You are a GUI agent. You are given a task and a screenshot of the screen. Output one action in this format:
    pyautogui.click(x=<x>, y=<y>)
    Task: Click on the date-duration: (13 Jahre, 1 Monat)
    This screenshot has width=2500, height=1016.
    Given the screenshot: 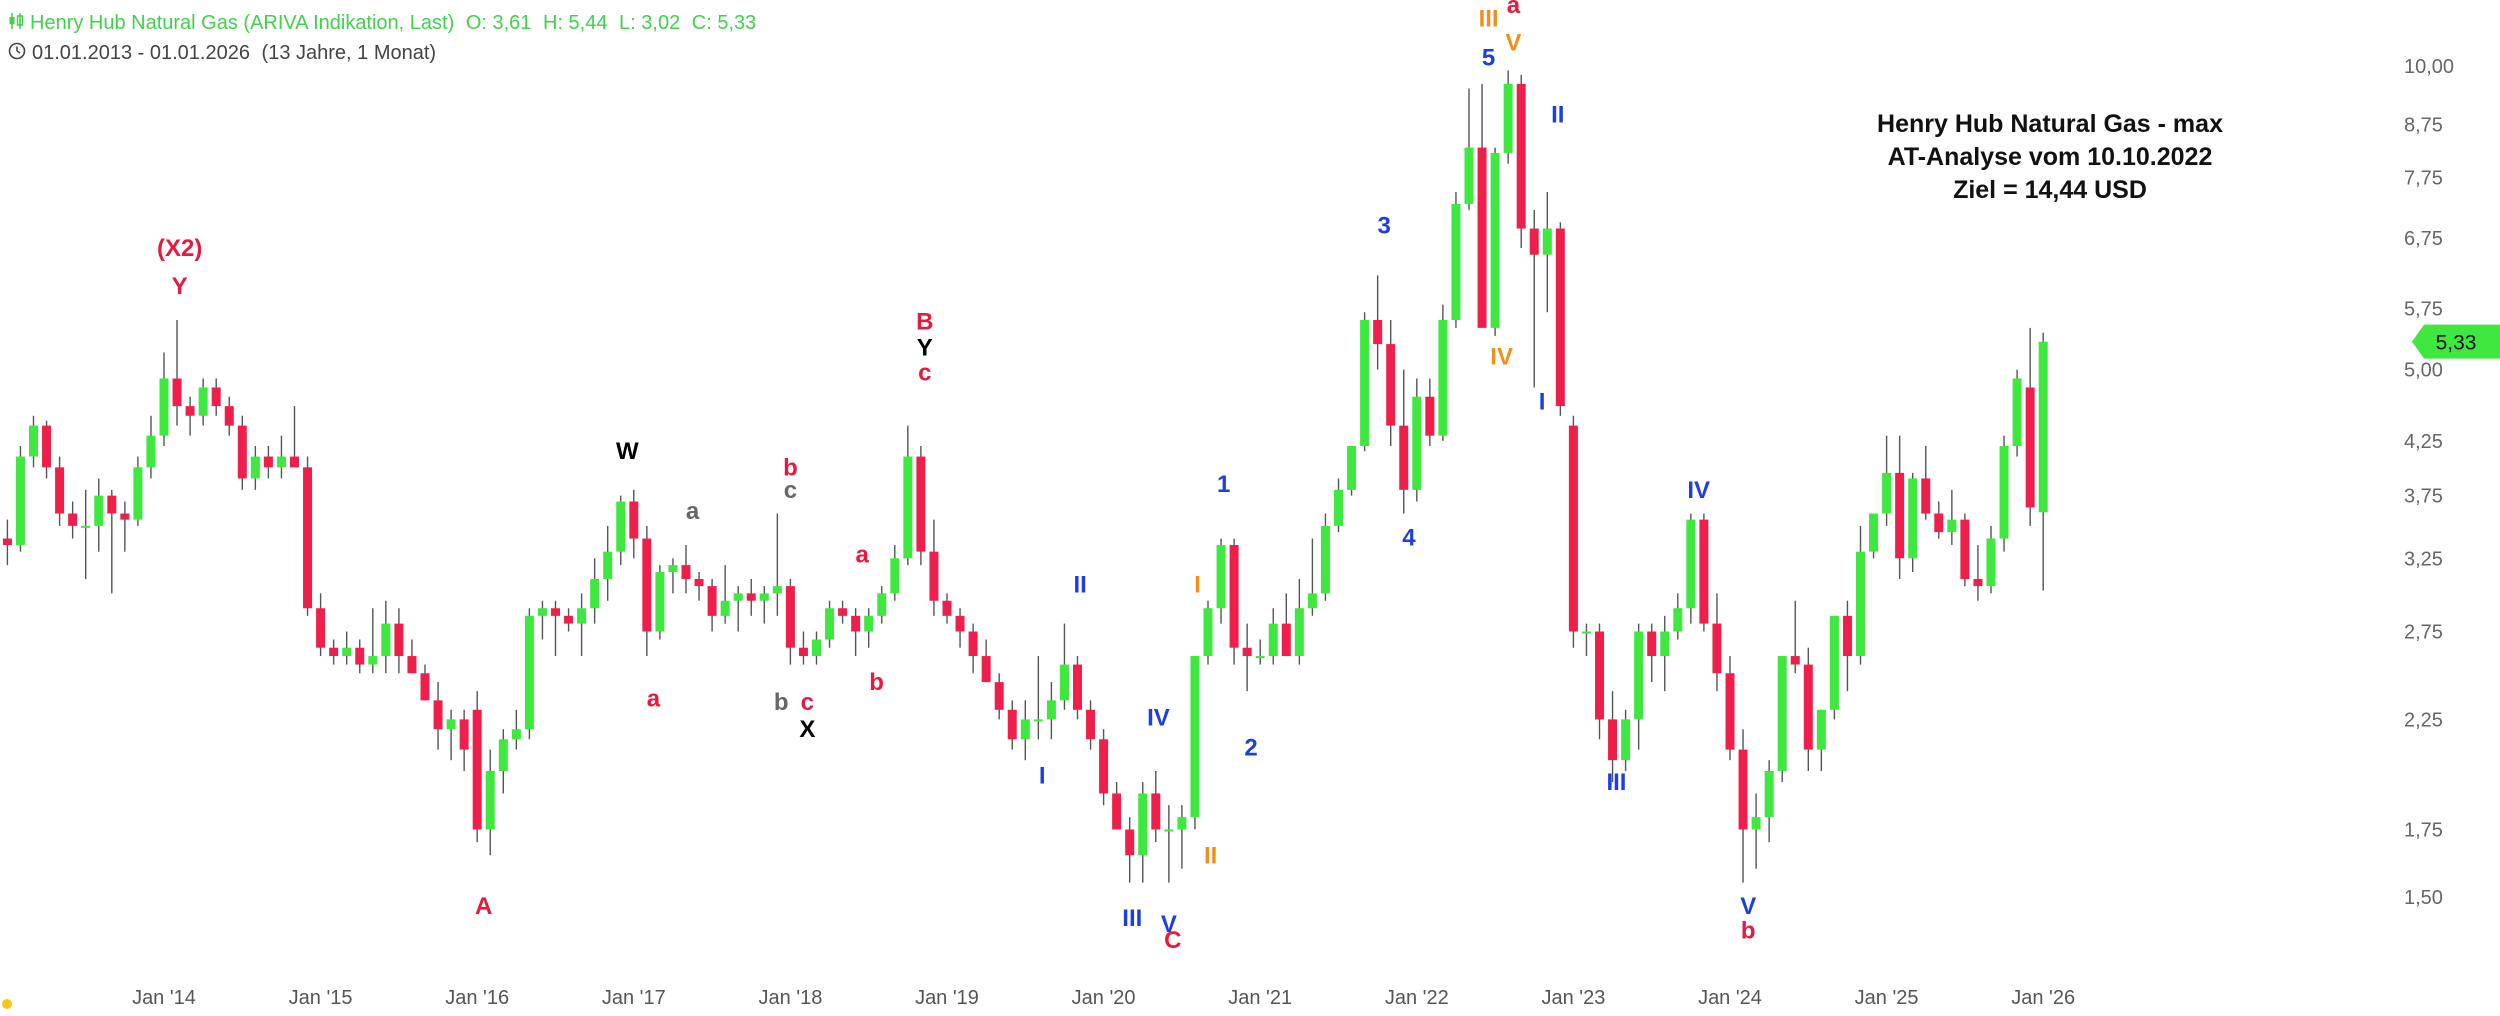 What is the action you would take?
    pyautogui.click(x=349, y=53)
    